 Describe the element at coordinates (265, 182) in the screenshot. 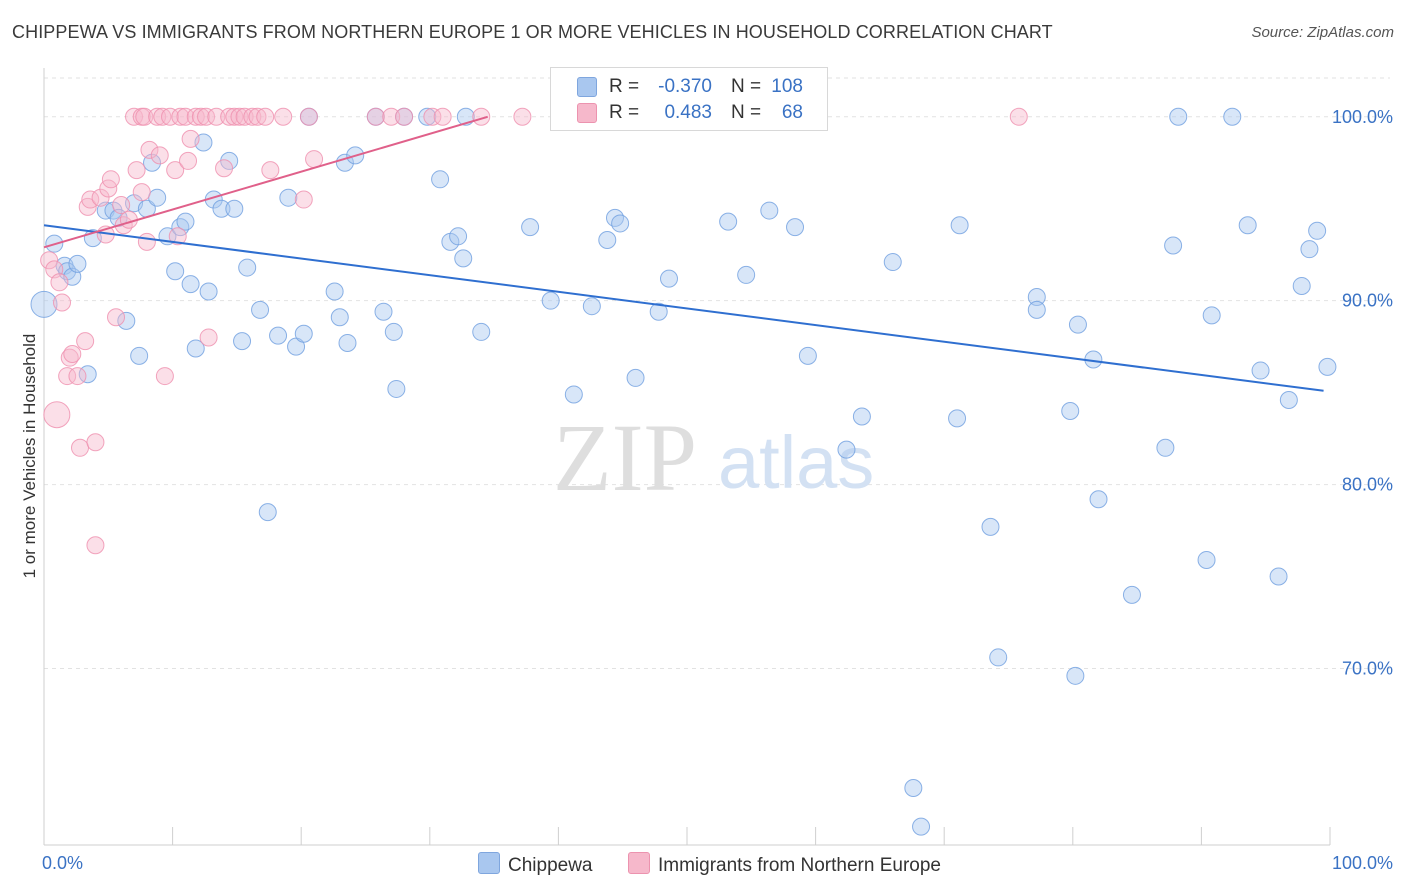

I see `immigrants-trend-line` at that location.